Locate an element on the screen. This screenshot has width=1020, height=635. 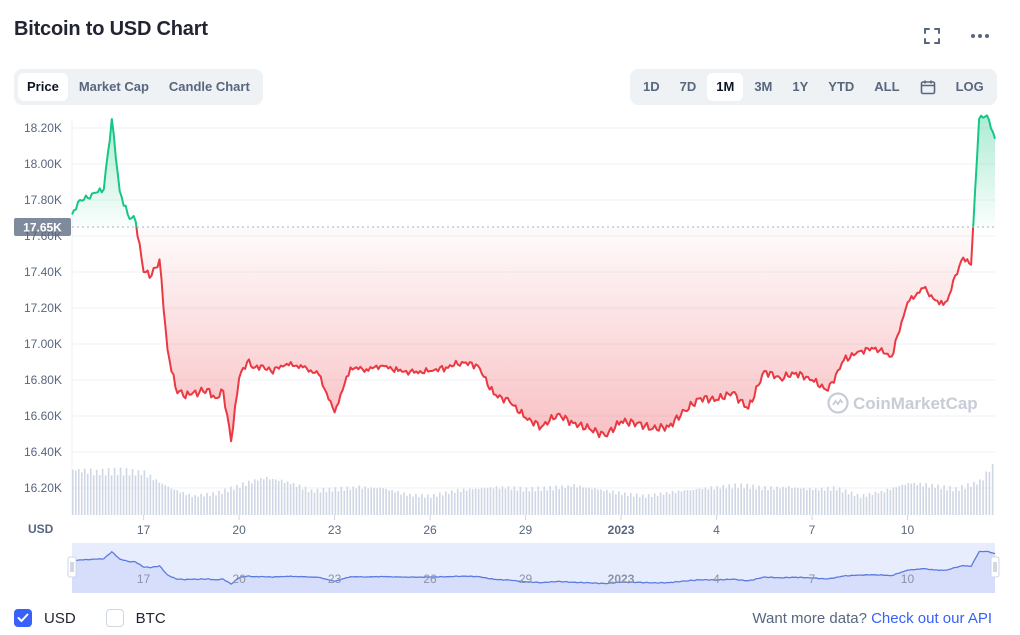
x-tick-label: 7 is located at coordinates (812, 530).